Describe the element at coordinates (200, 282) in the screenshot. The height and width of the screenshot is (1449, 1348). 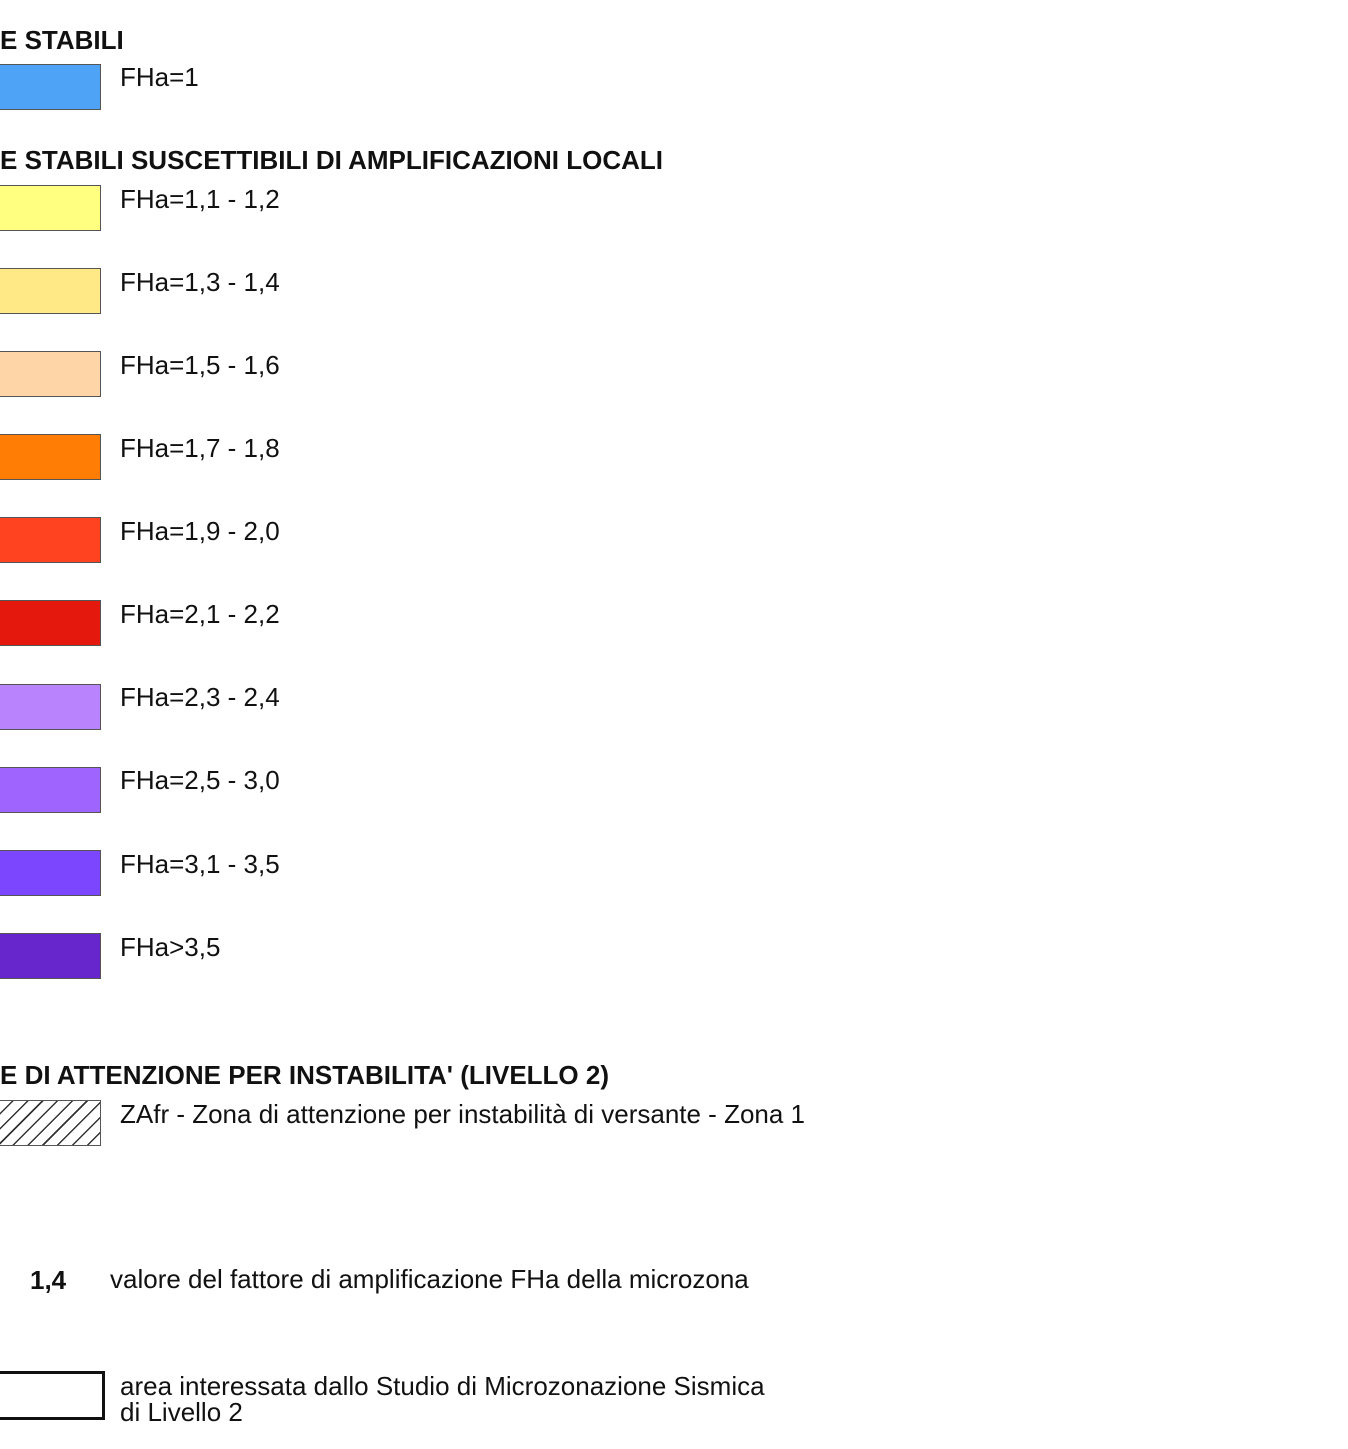
I see `legend-label: FHa=1,3 - 1,4` at that location.